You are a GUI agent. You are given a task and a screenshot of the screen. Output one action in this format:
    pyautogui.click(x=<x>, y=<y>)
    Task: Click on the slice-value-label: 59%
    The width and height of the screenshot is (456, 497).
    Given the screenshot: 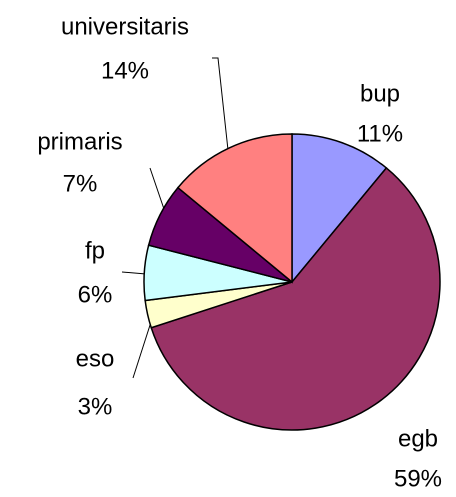 What is the action you would take?
    pyautogui.click(x=418, y=478)
    